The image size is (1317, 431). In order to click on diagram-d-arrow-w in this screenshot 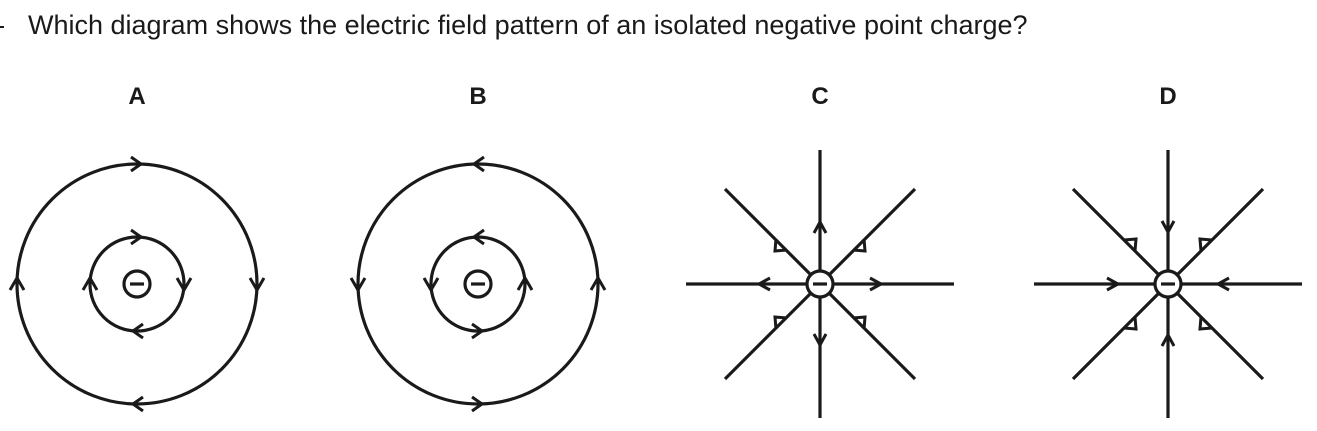, I will do `click(1114, 284)`.